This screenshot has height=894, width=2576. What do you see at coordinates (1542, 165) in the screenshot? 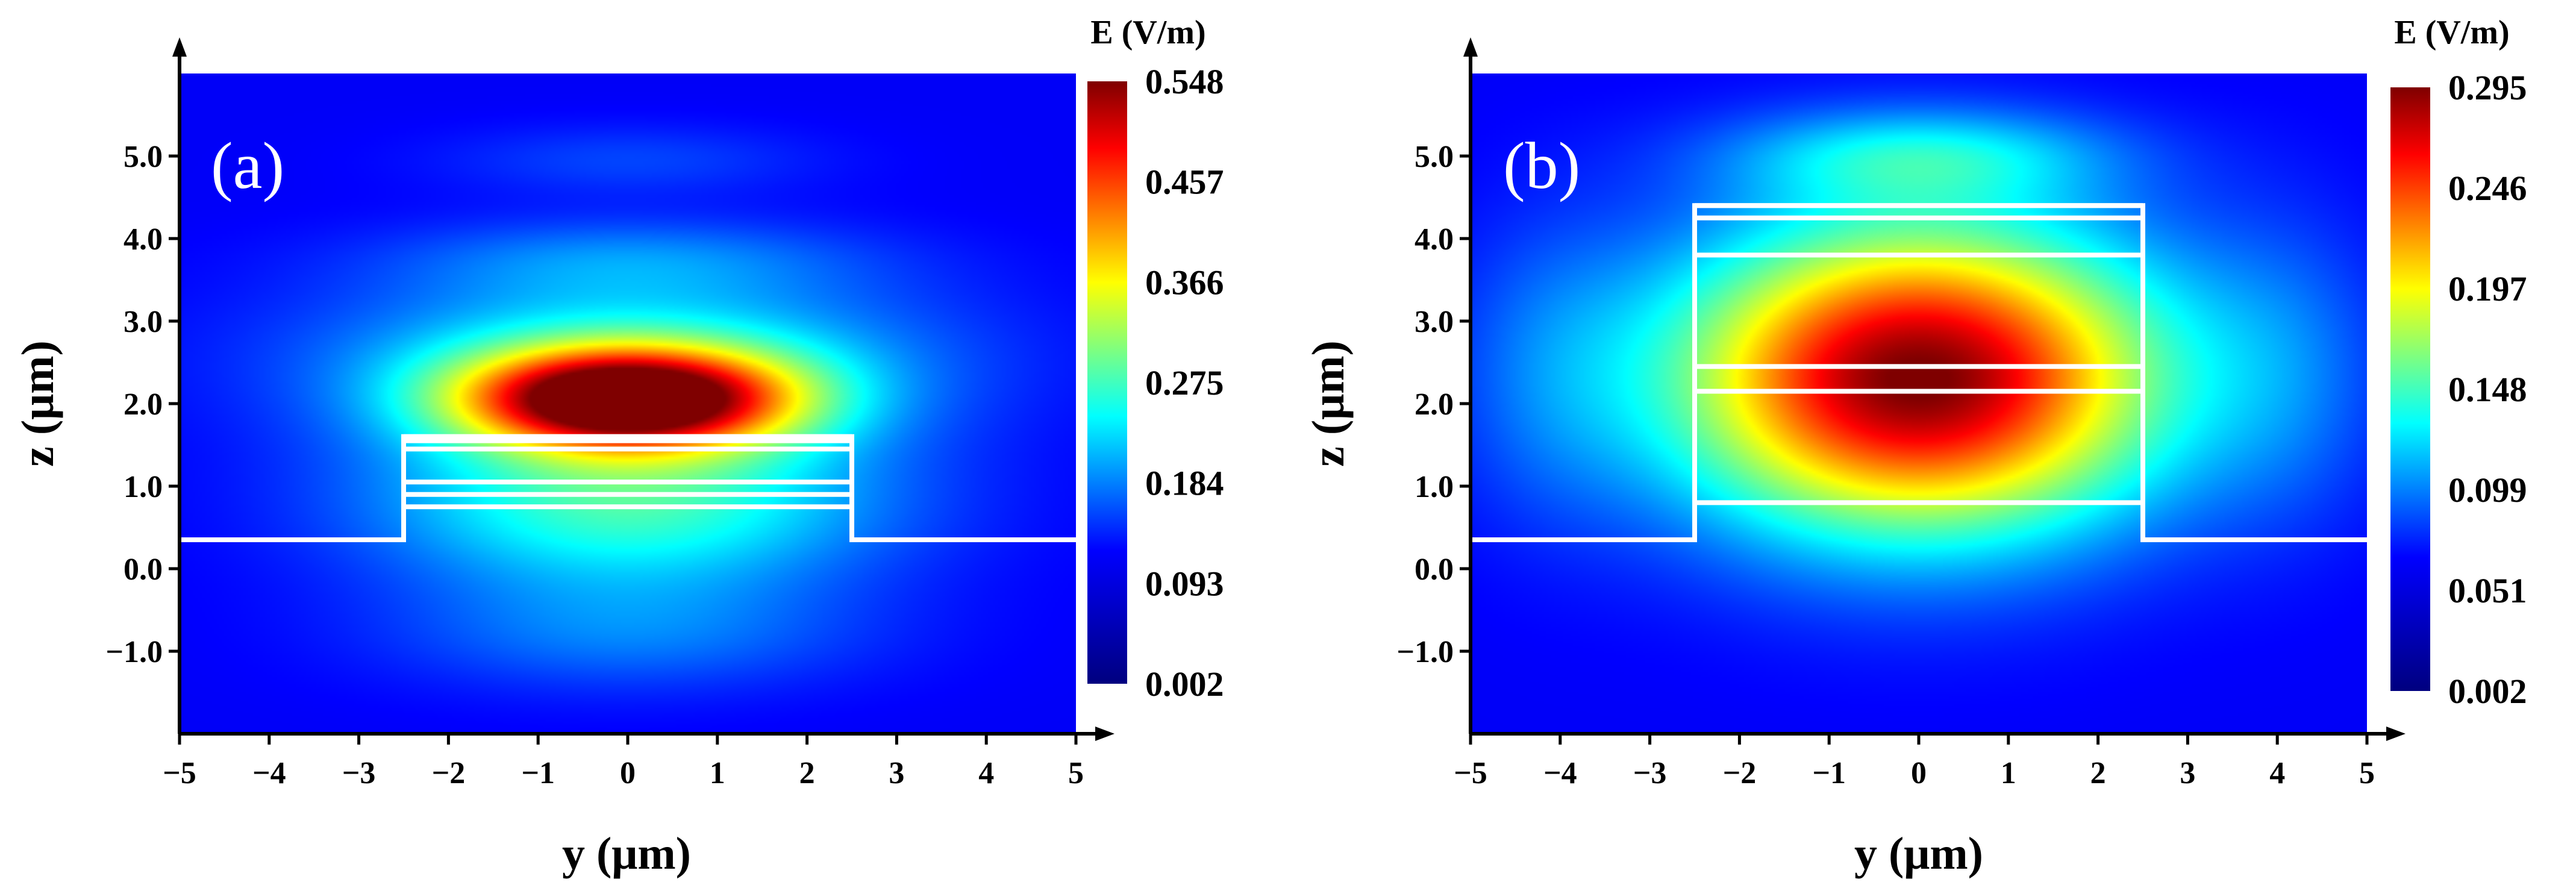
I see `panel-label: (b)` at bounding box center [1542, 165].